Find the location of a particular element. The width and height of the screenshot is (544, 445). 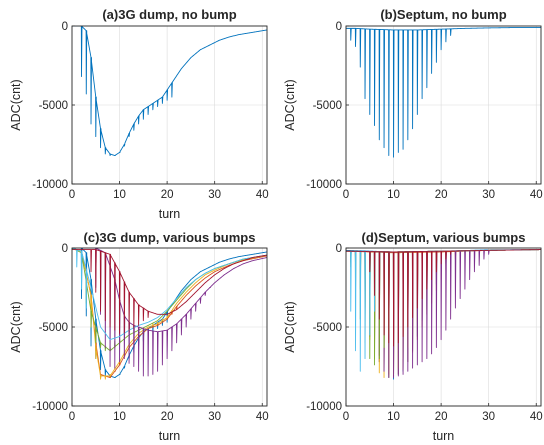

panel-d-ytick-label: 0 is located at coordinates (339, 249).